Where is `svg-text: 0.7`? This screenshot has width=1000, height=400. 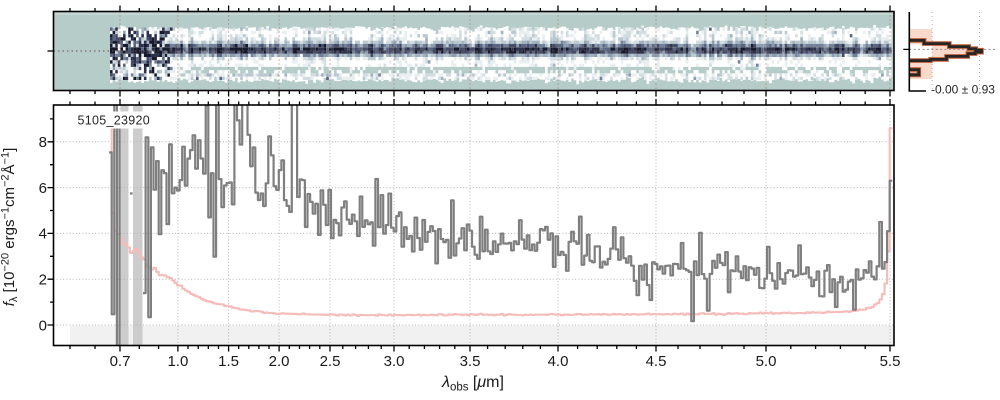
svg-text: 0.7 is located at coordinates (120, 361).